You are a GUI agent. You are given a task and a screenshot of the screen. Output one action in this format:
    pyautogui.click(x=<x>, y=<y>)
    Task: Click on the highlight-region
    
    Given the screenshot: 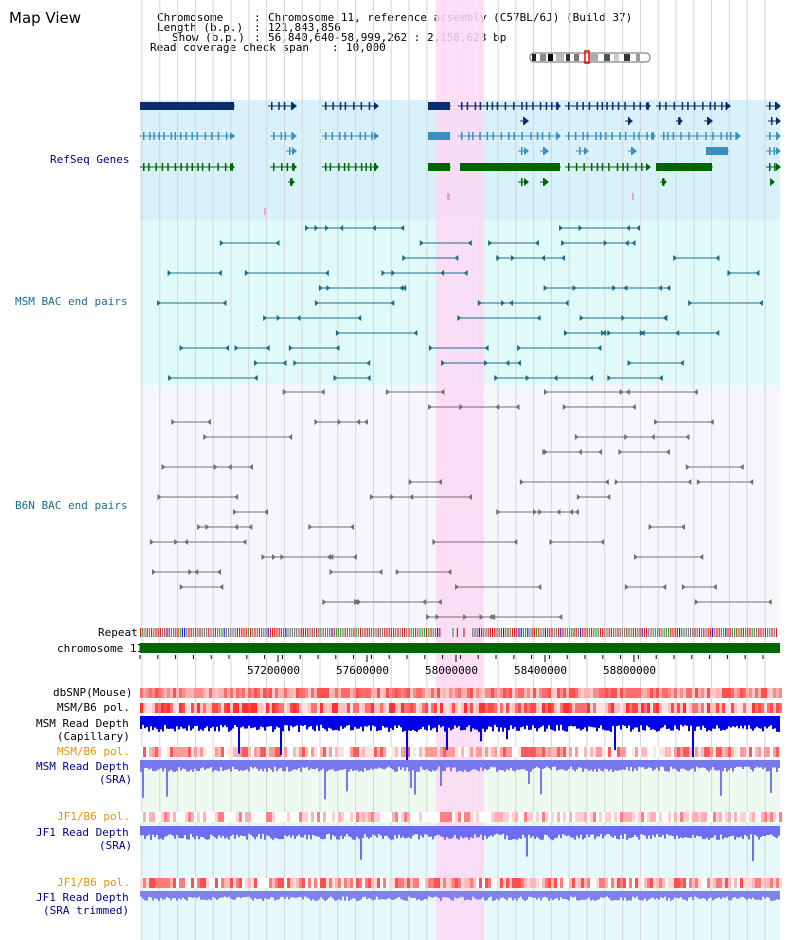 What is the action you would take?
    pyautogui.click(x=460, y=470)
    